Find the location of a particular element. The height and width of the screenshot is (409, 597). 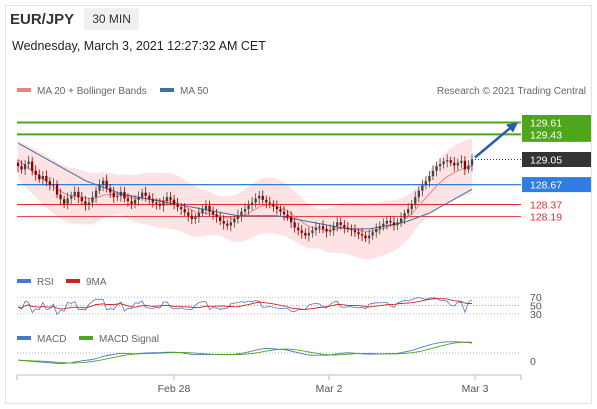

rsi-level-label: 50 is located at coordinates (536, 307).